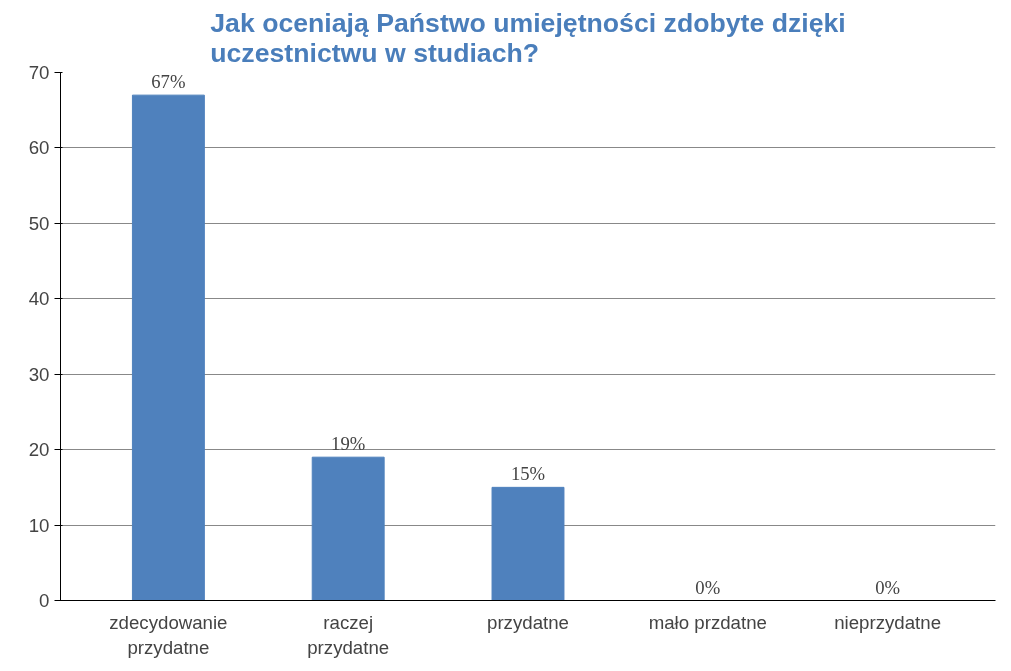 The height and width of the screenshot is (671, 1011). I want to click on y-tick-label: 10, so click(39, 525).